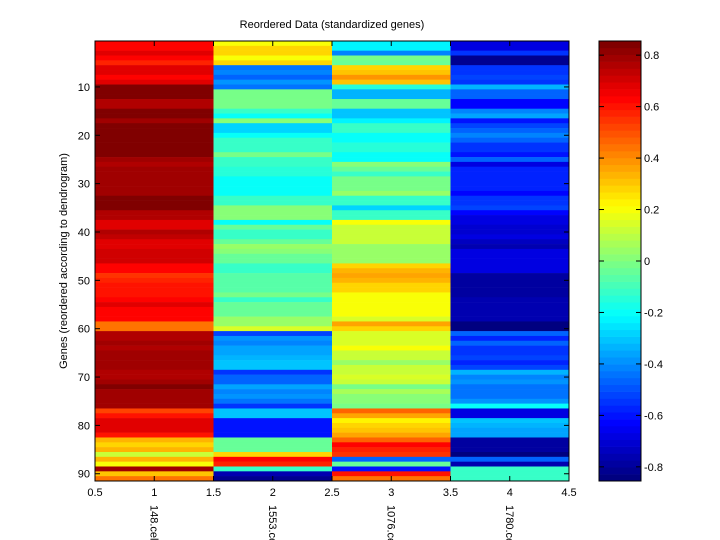 Image resolution: width=720 pixels, height=540 pixels. What do you see at coordinates (84, 426) in the screenshot?
I see `y-tick-label: 80` at bounding box center [84, 426].